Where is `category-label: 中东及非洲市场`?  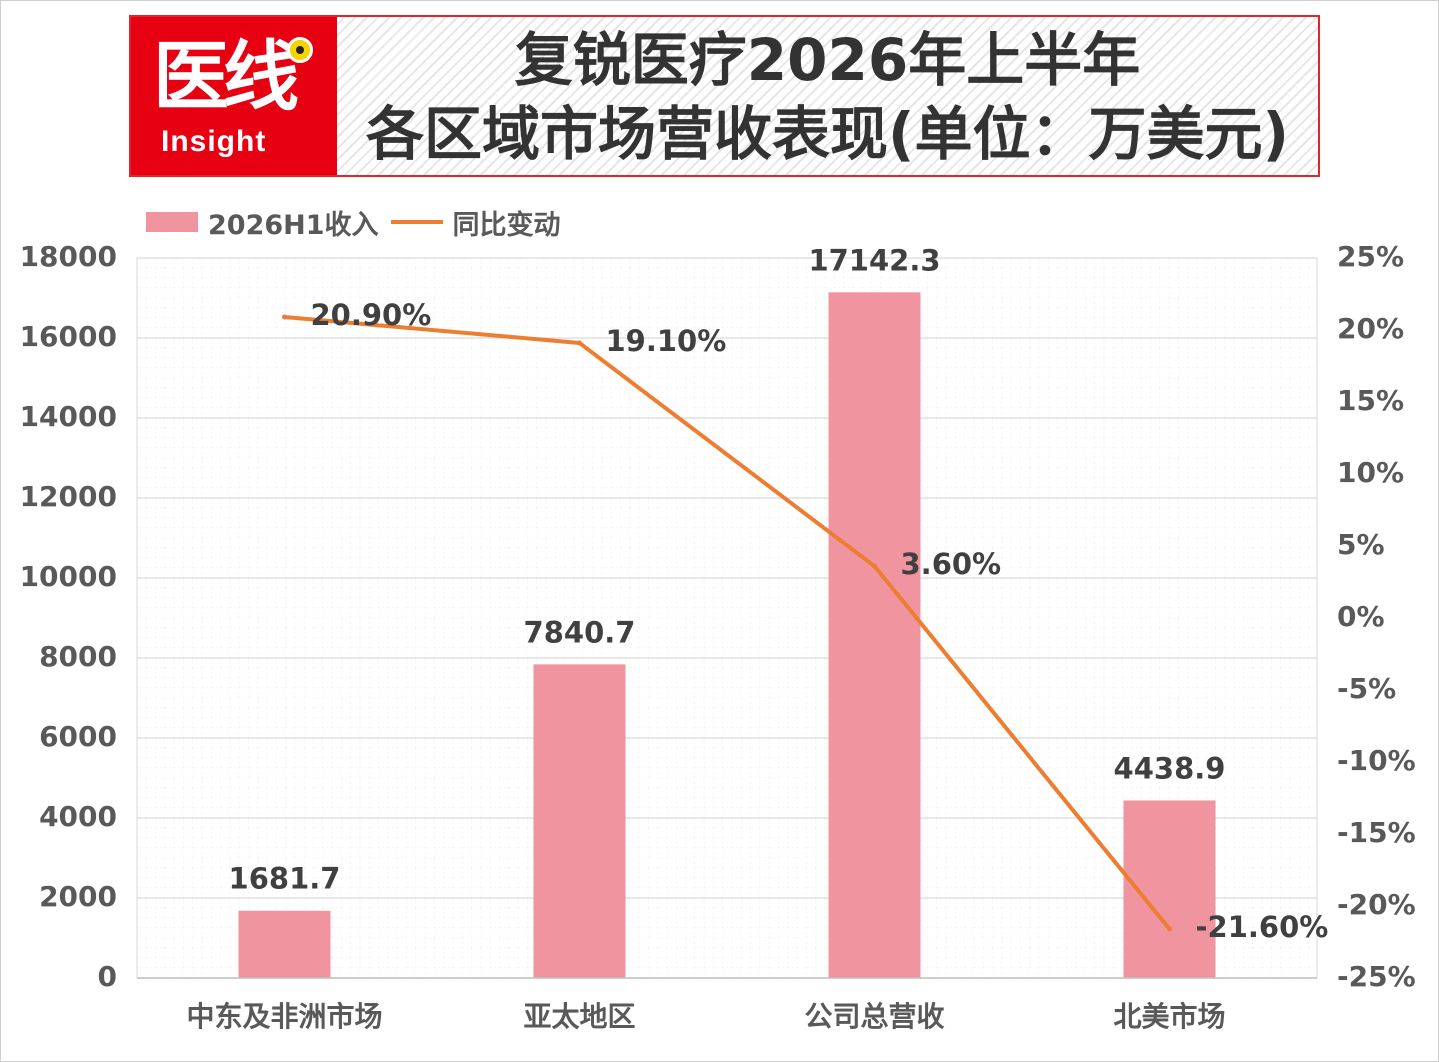
category-label: 中东及非洲市场 is located at coordinates (284, 1016).